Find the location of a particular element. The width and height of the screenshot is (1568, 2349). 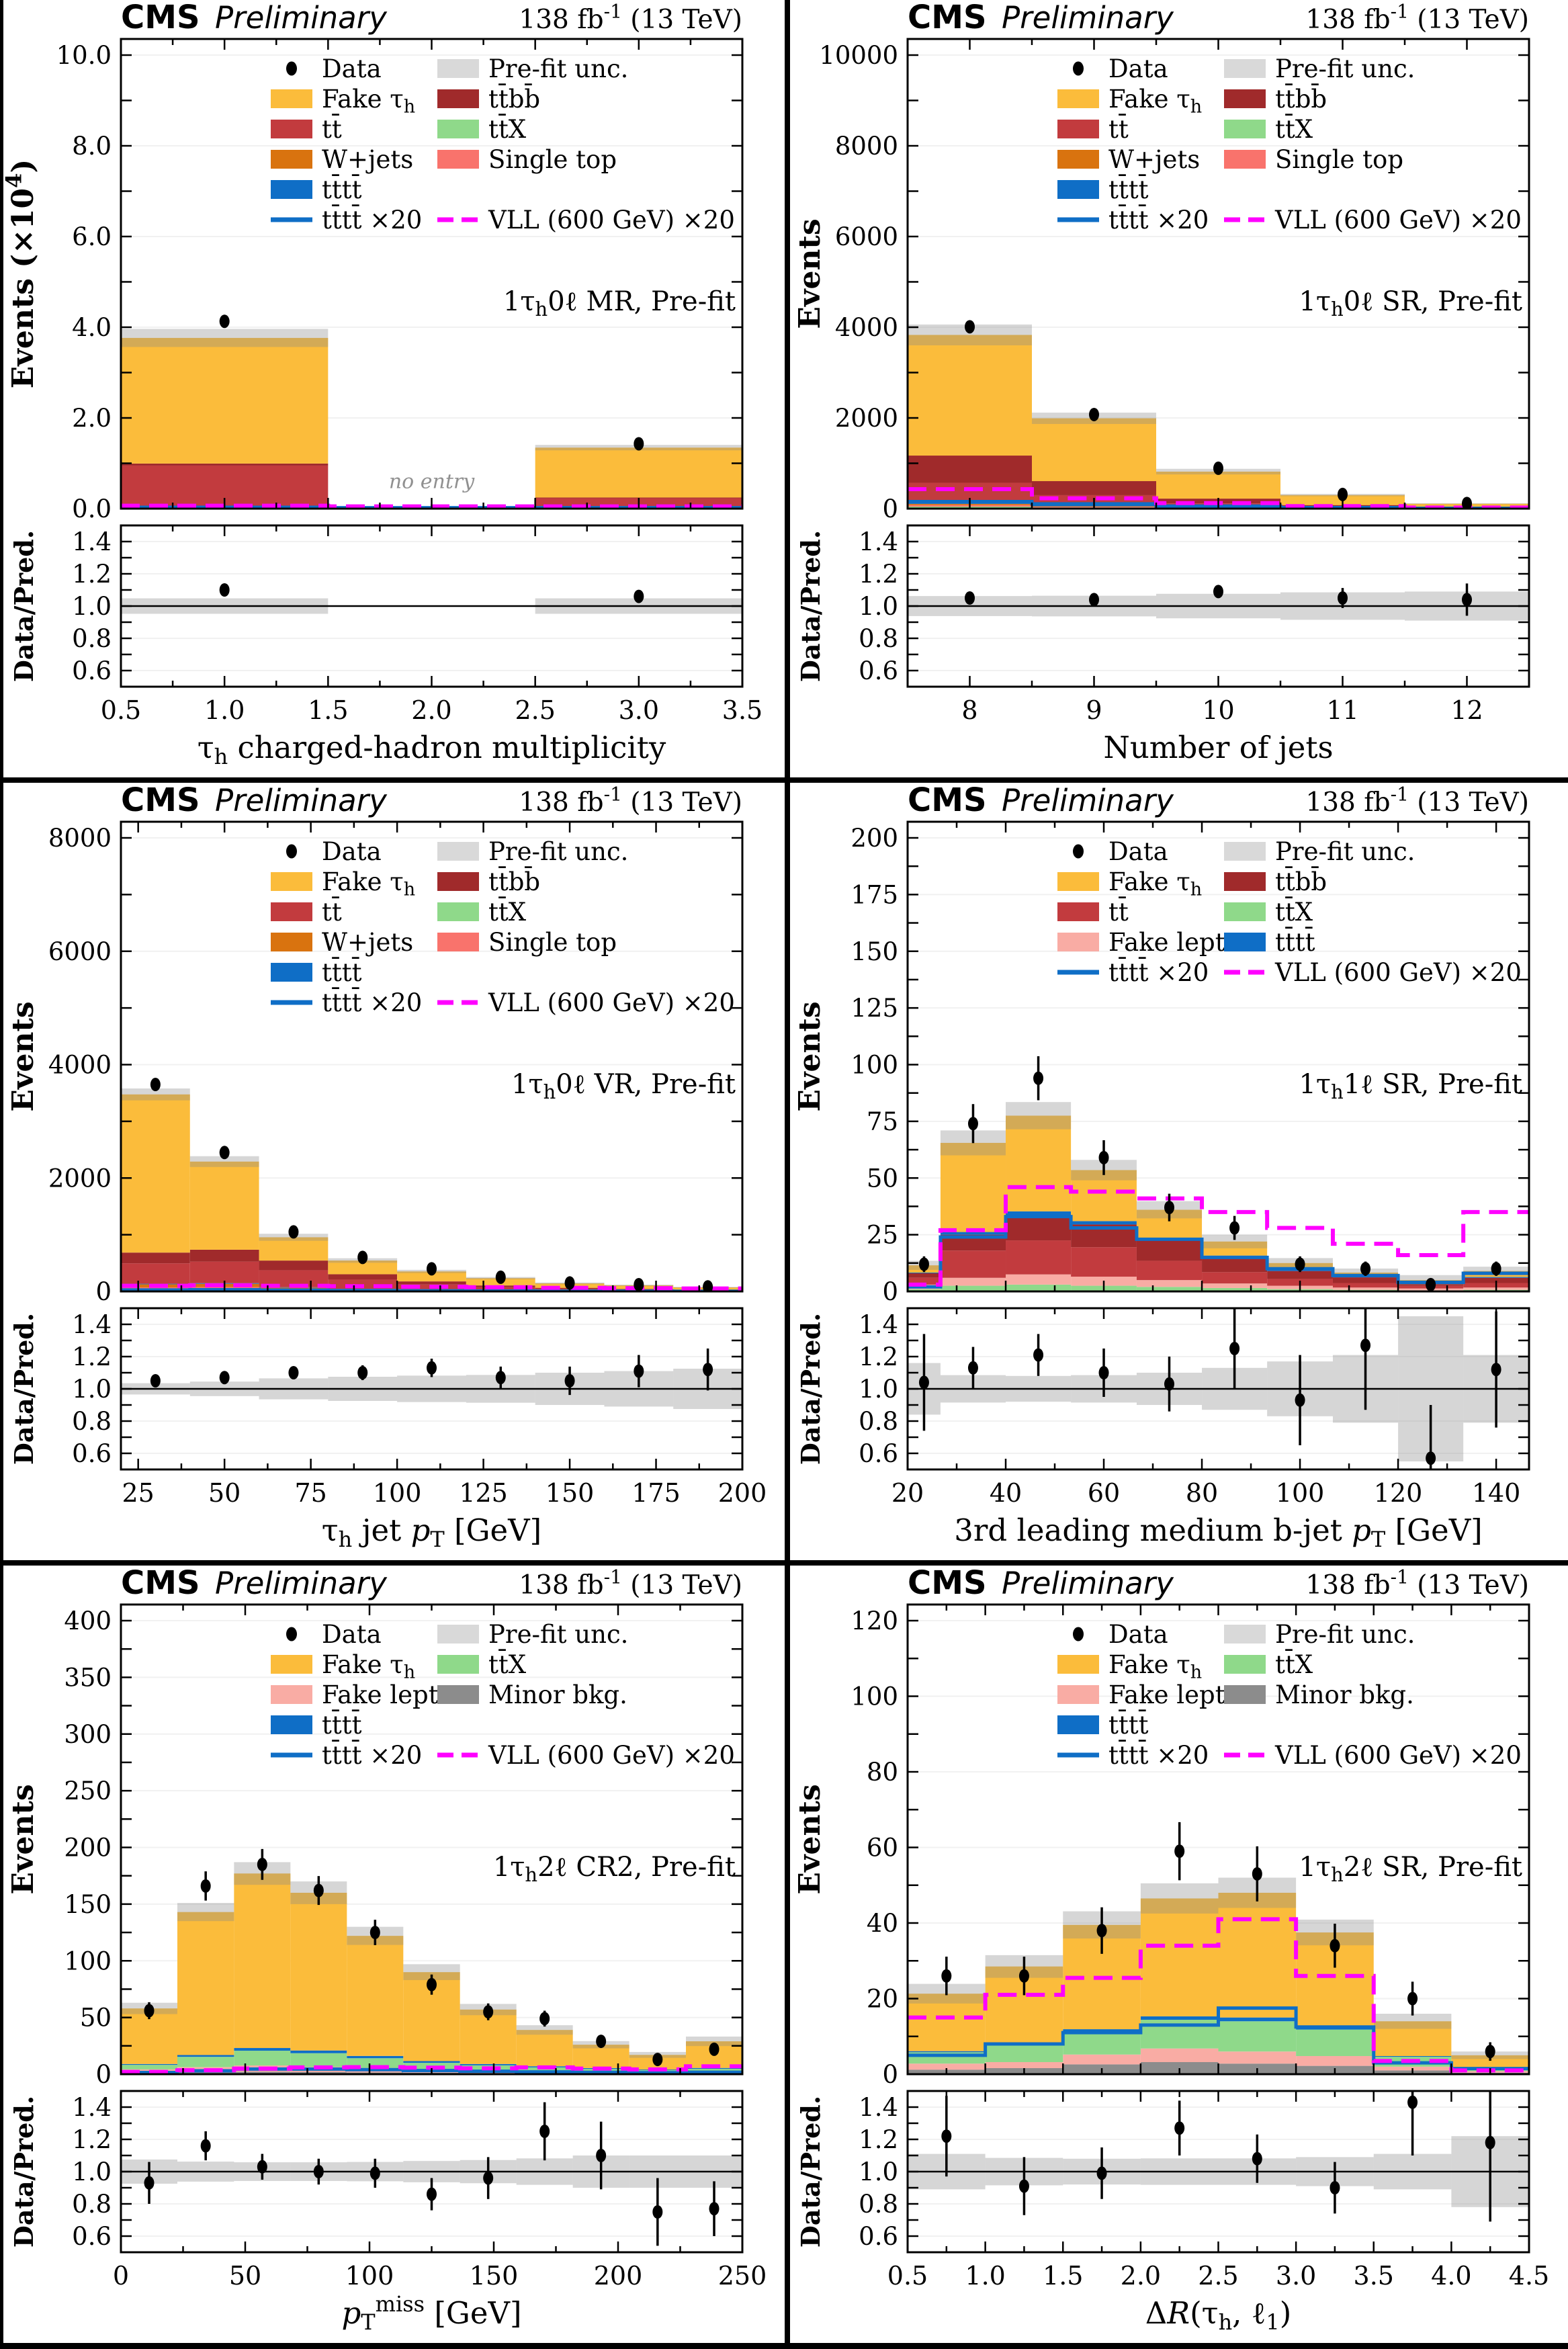

unc-band-bin is located at coordinates (205, 1912).